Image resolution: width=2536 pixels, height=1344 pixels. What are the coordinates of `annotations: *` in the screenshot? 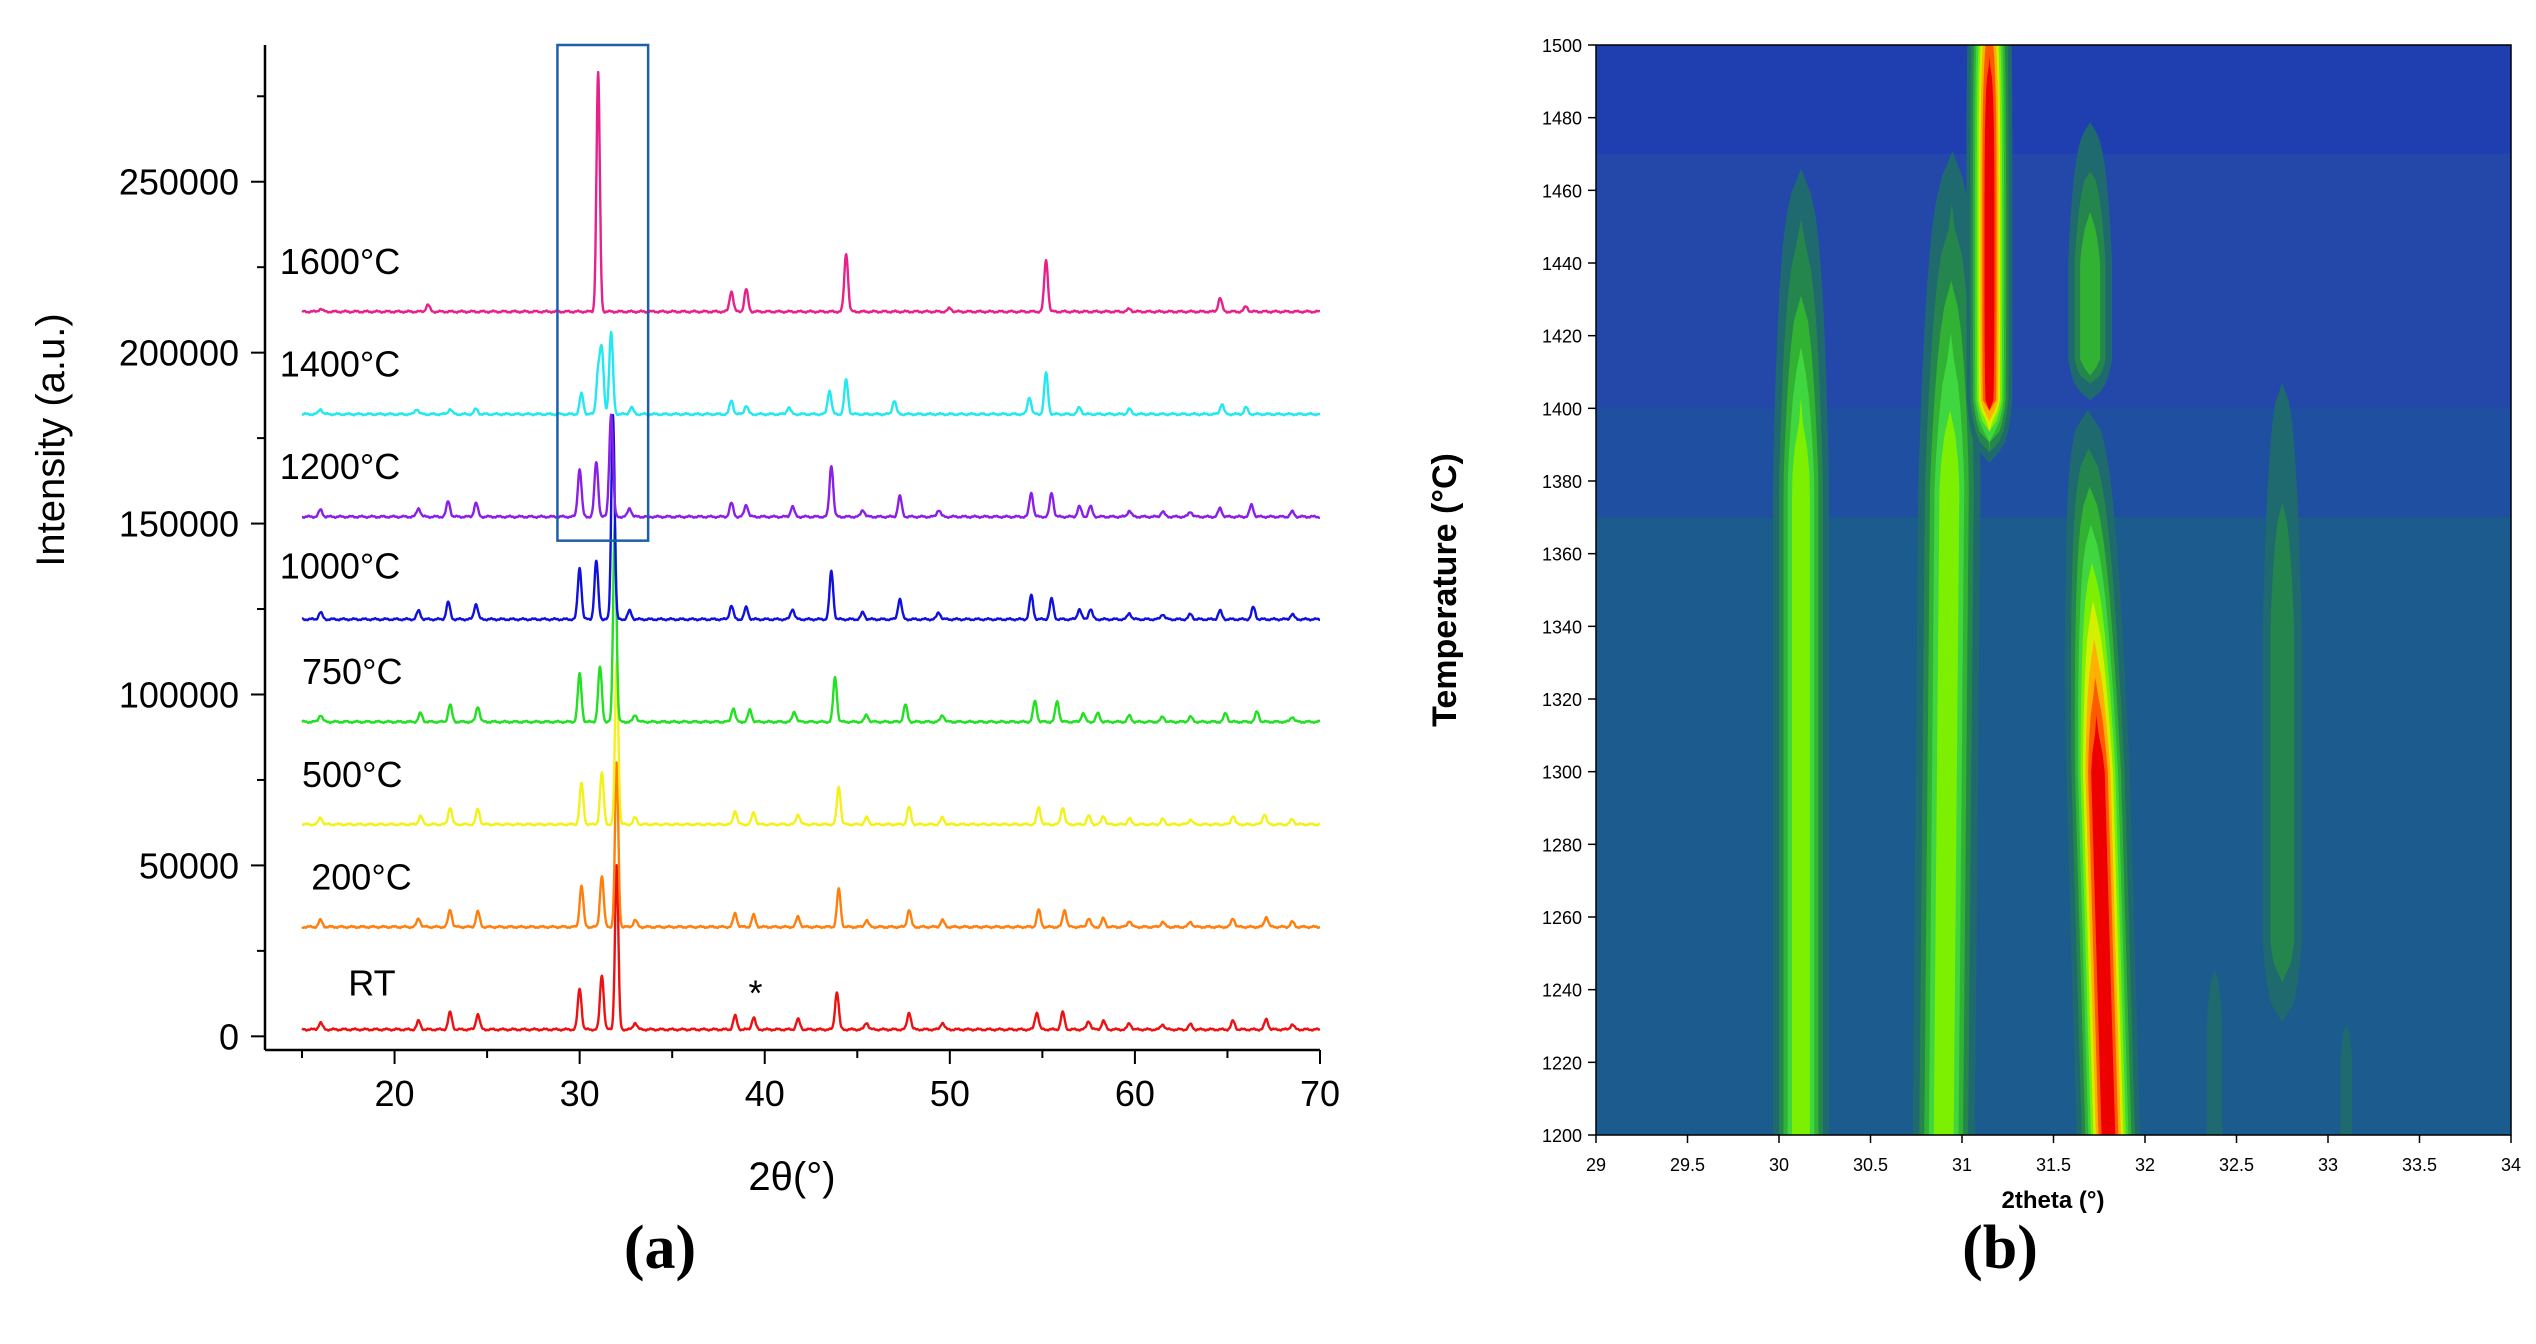 It's located at (755, 993).